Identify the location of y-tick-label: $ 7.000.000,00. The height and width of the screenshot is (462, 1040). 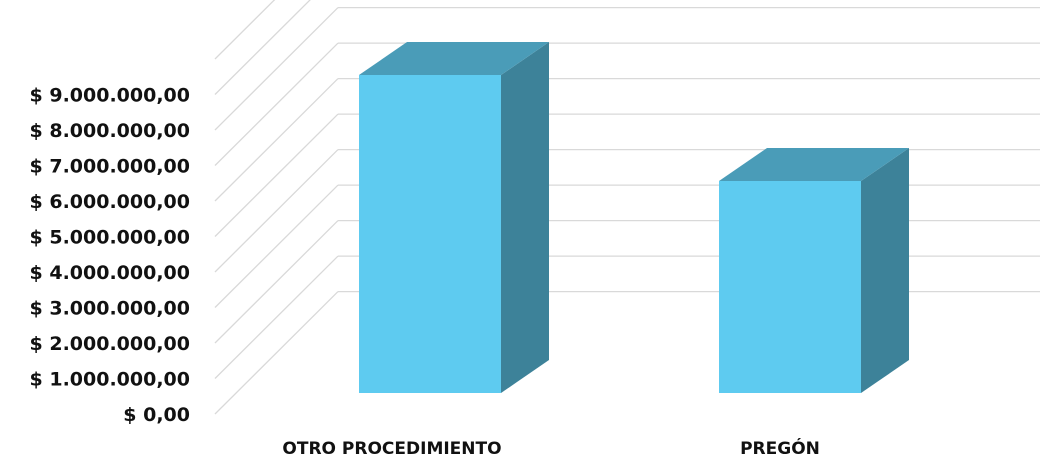
(110, 167).